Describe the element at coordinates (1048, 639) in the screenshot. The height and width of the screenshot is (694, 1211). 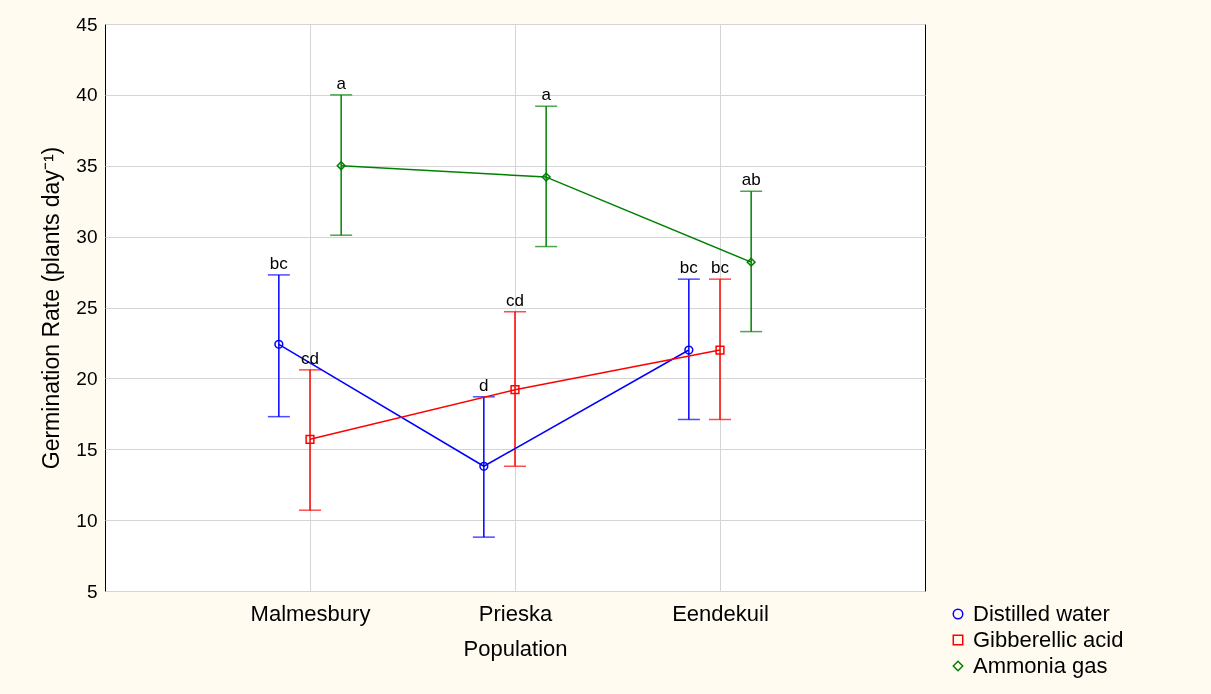
I see `legend-label: Gibberellic acid` at that location.